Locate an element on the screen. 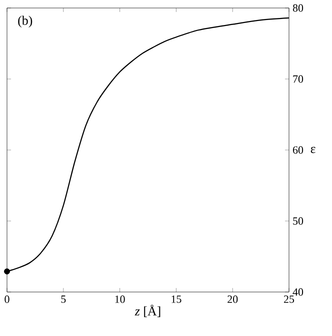 The image size is (332, 336). y-tick-label: 40 is located at coordinates (298, 292).